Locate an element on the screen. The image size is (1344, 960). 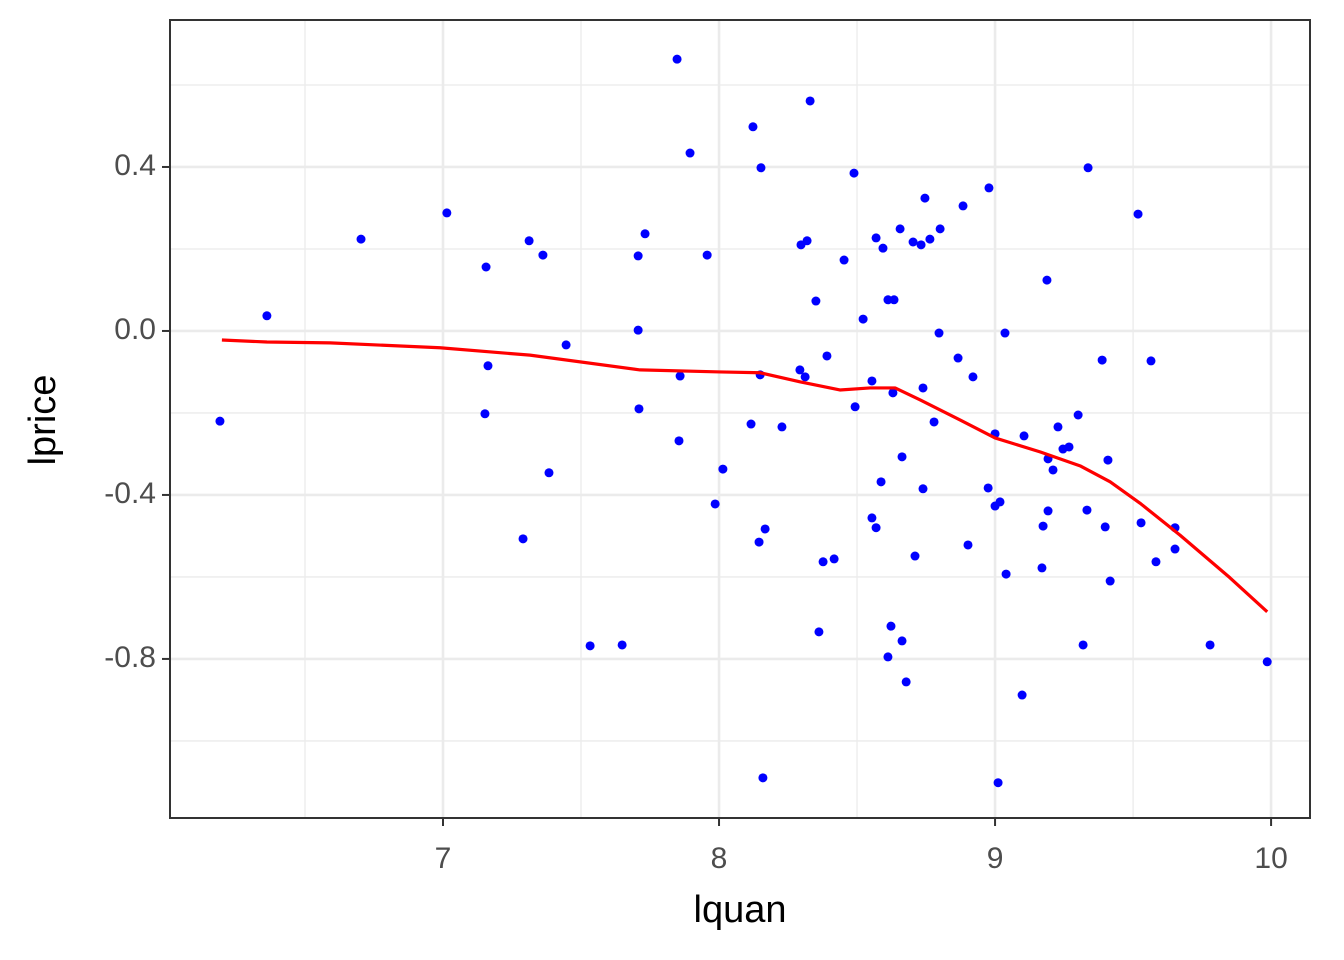
y-tick-label: 0.0 is located at coordinates (135, 329).